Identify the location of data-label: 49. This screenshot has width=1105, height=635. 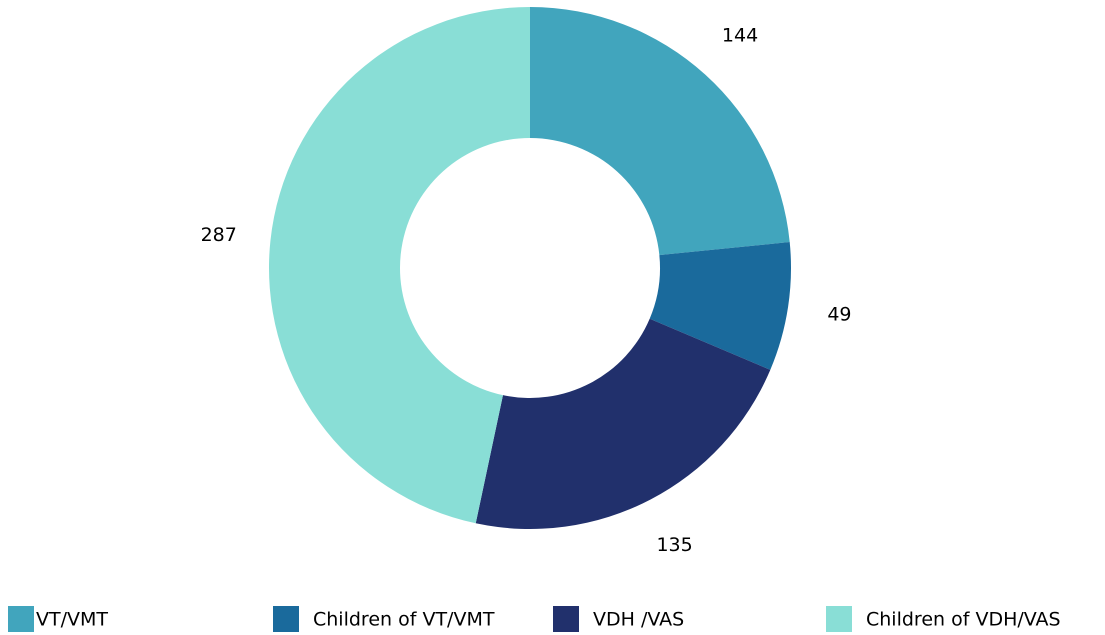
(839, 314).